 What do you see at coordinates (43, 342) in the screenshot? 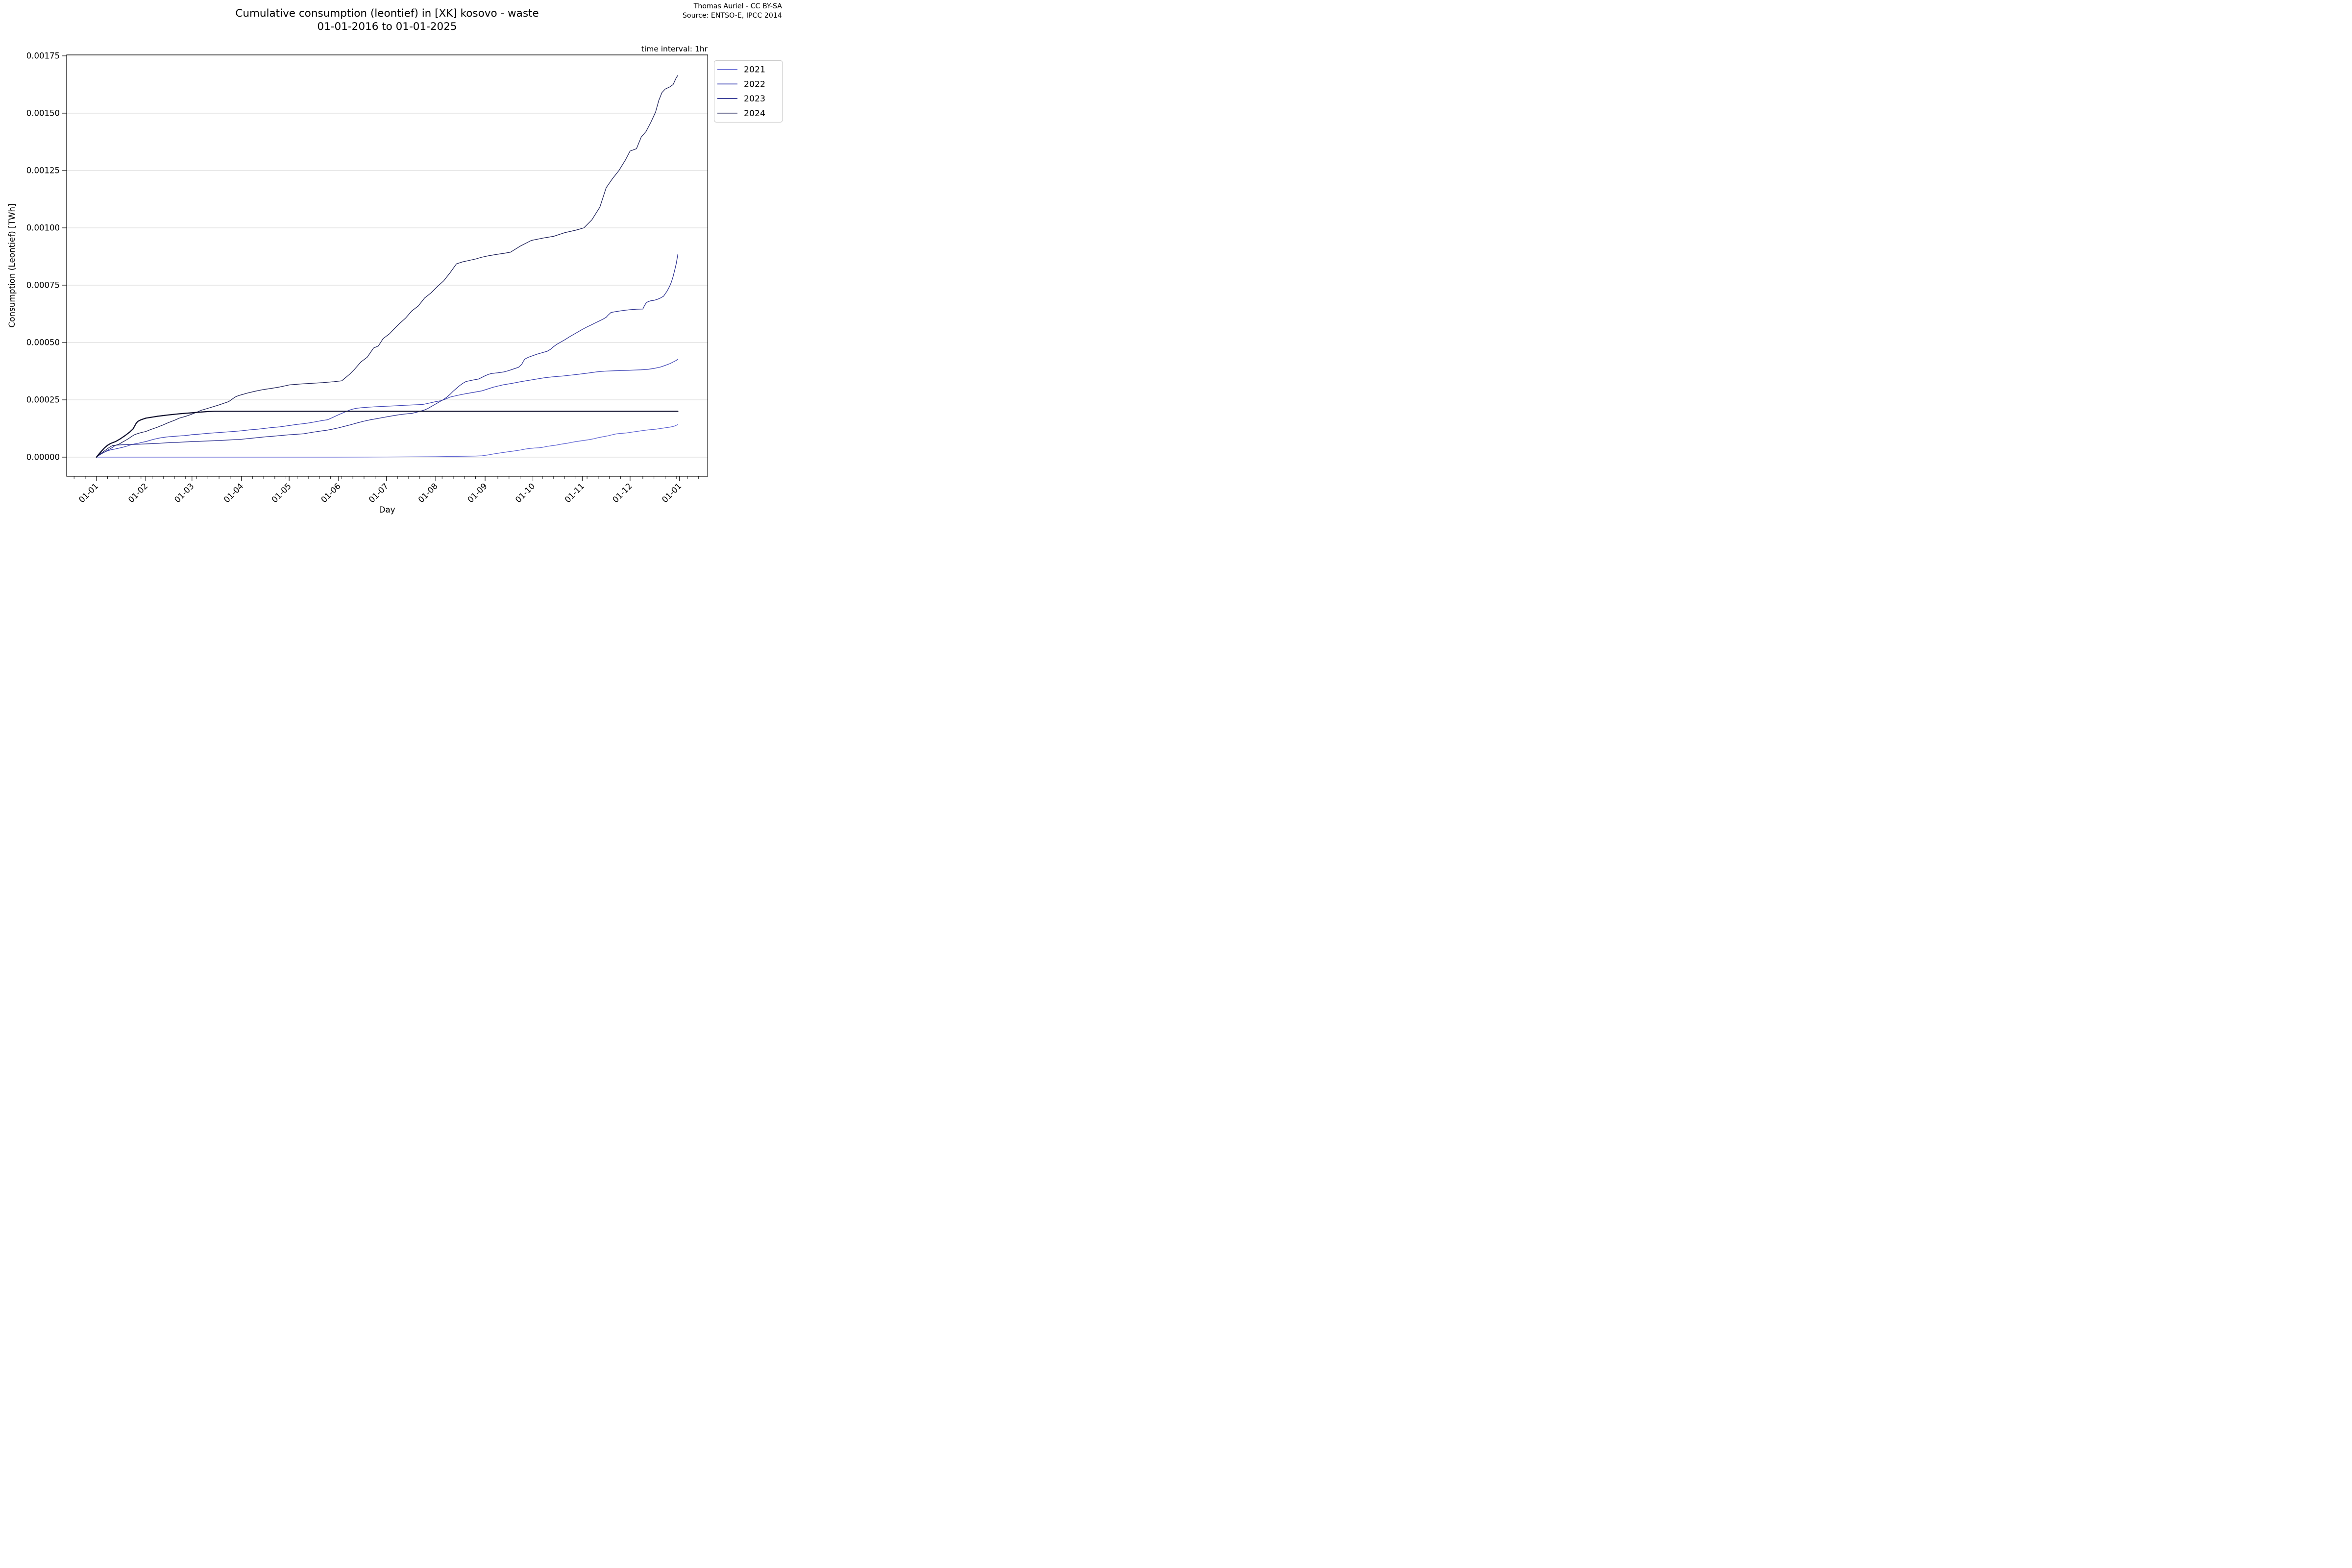
I see `y-tick-label: 0.00050` at bounding box center [43, 342].